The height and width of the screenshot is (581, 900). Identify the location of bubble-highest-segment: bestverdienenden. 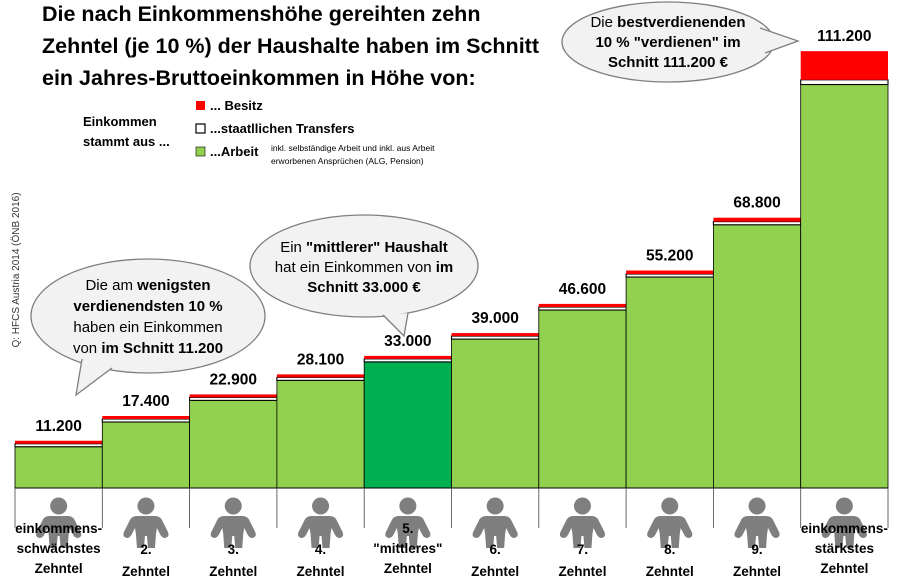
(681, 22).